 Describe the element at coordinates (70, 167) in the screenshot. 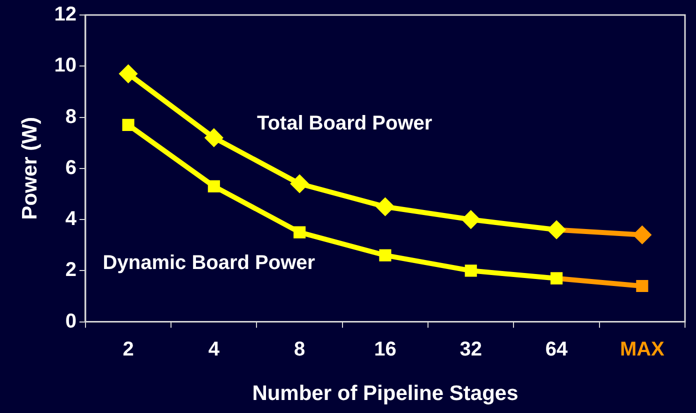

I see `y-tick-label: 6` at that location.